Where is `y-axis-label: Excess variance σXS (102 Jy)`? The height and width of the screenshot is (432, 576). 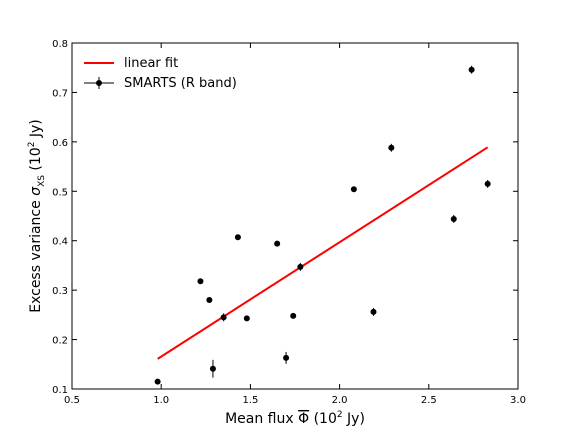 y-axis-label: Excess variance σXS (102 Jy) is located at coordinates (37, 216).